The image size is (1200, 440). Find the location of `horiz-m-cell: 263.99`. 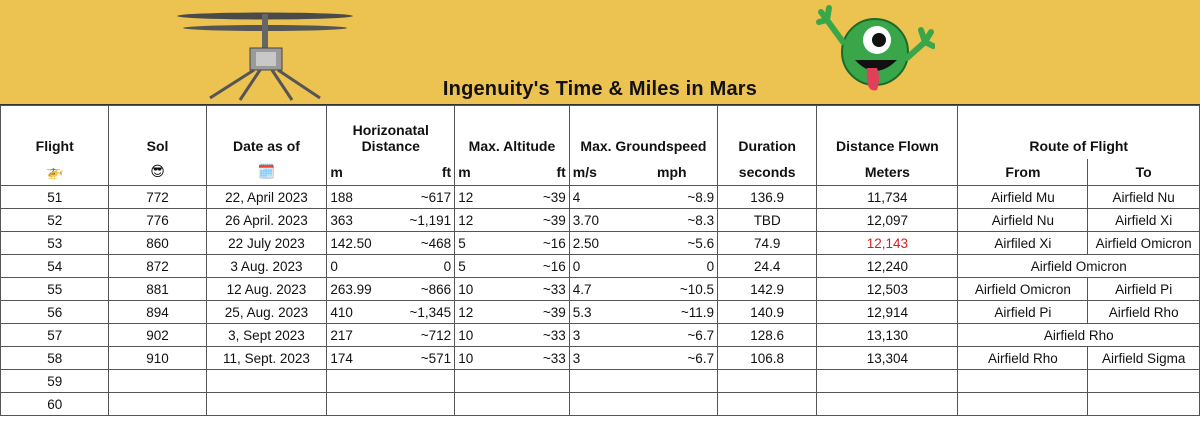

horiz-m-cell: 263.99 is located at coordinates (355, 289).